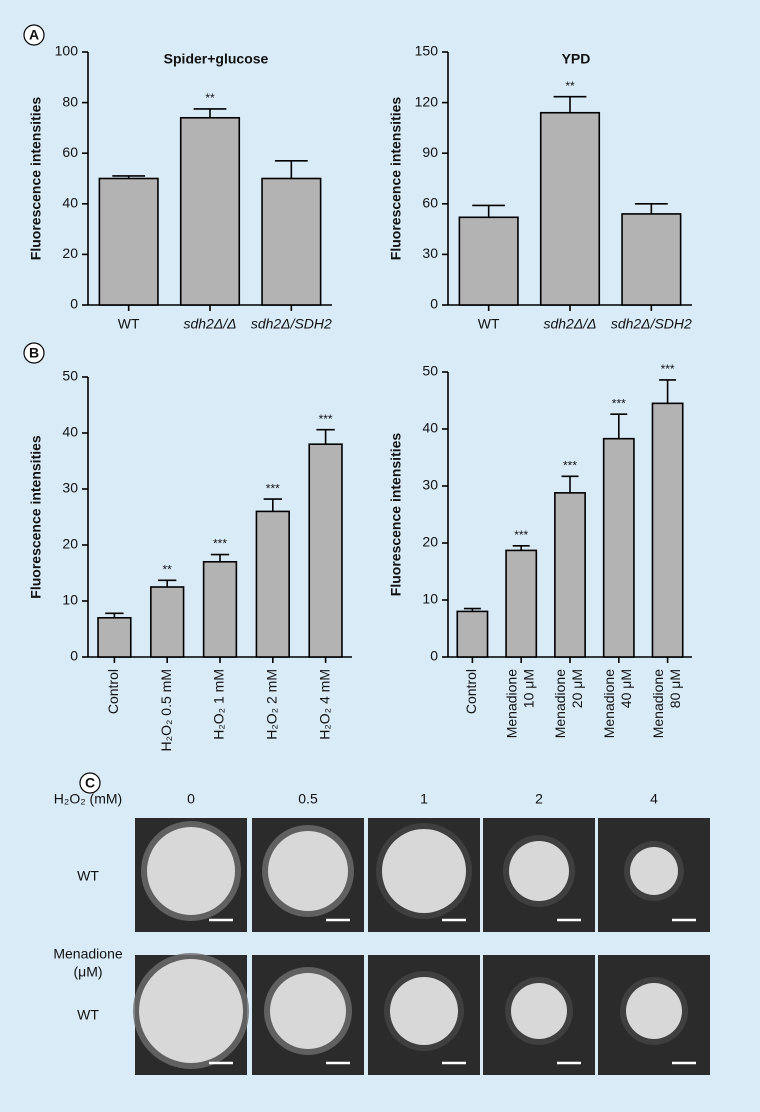 Image resolution: width=760 pixels, height=1112 pixels. What do you see at coordinates (209, 324) in the screenshot?
I see `x-tick-label: sdh2Δ/Δ` at bounding box center [209, 324].